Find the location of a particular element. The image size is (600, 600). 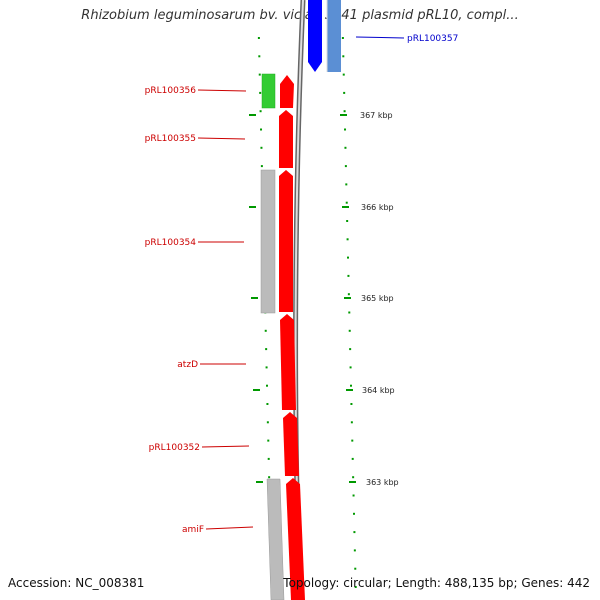

tick-label-366: 366 kbp is located at coordinates (377, 207).